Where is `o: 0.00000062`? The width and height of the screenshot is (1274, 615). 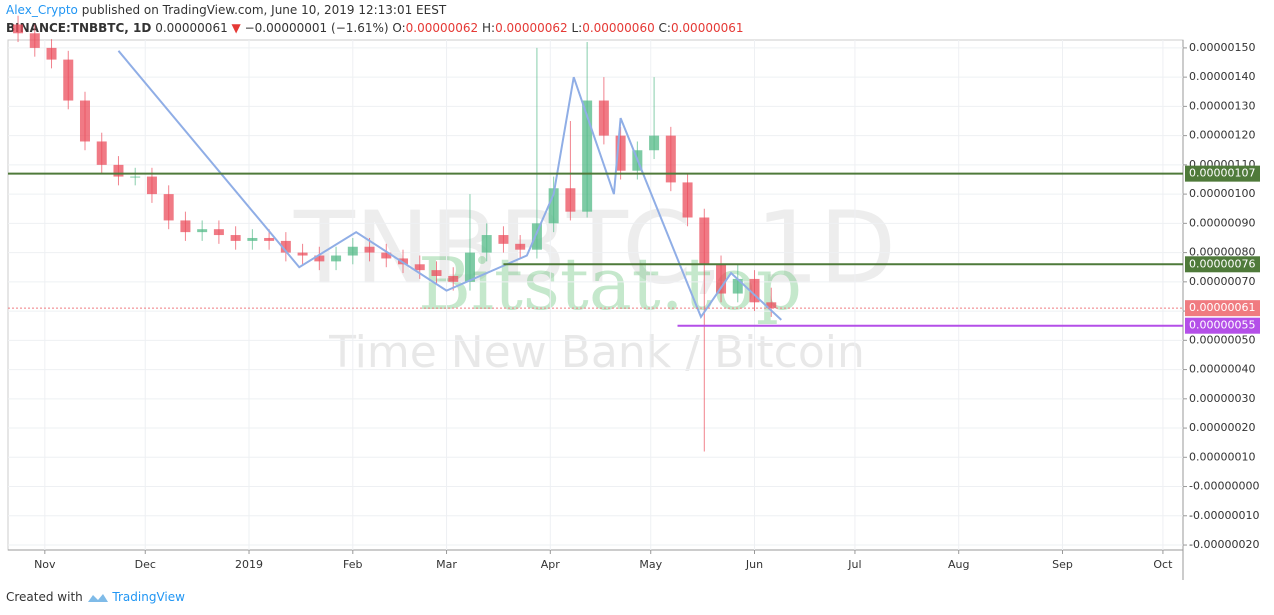
o: 0.00000062 is located at coordinates (442, 28).